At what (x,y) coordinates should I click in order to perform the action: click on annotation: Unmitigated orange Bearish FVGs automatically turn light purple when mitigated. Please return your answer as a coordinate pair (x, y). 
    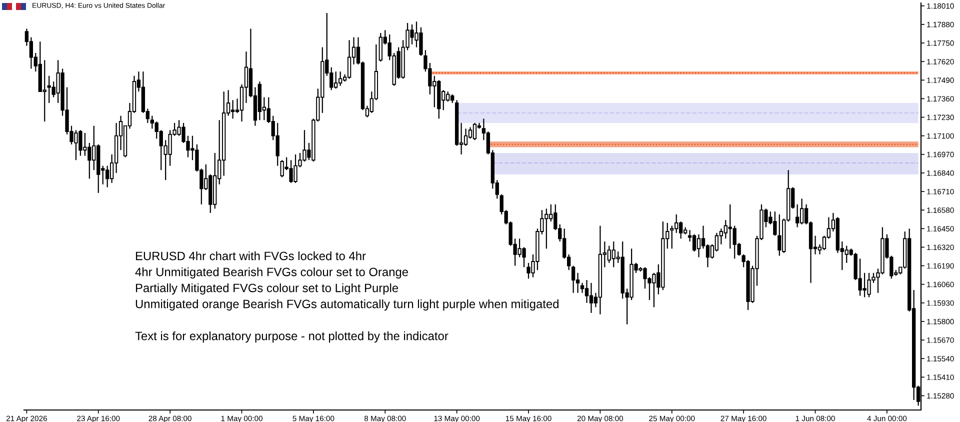
    Looking at the image, I should click on (347, 305).